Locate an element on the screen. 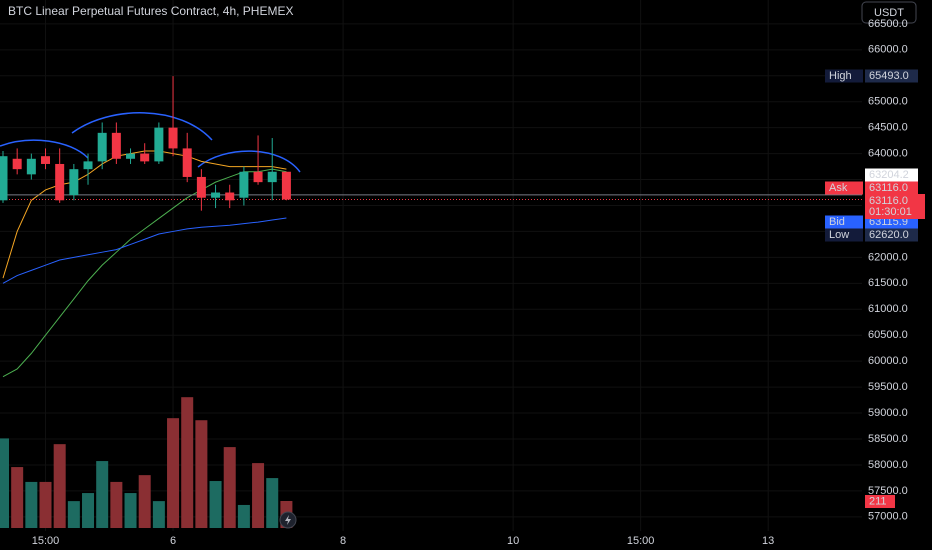 The height and width of the screenshot is (550, 932). current-price-label: 63116.0 is located at coordinates (888, 201).